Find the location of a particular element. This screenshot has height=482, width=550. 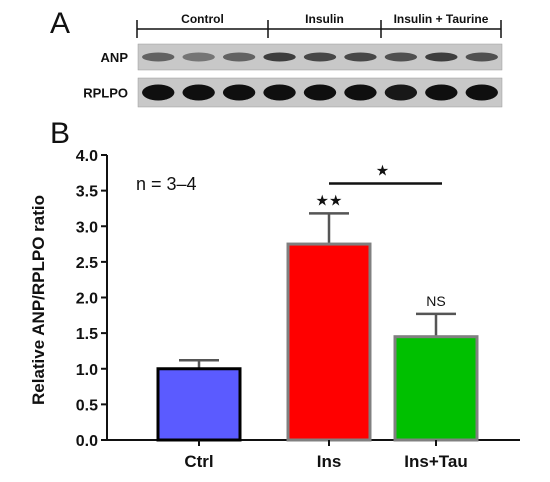

y-tick-label: 1.5 is located at coordinates (87, 334).